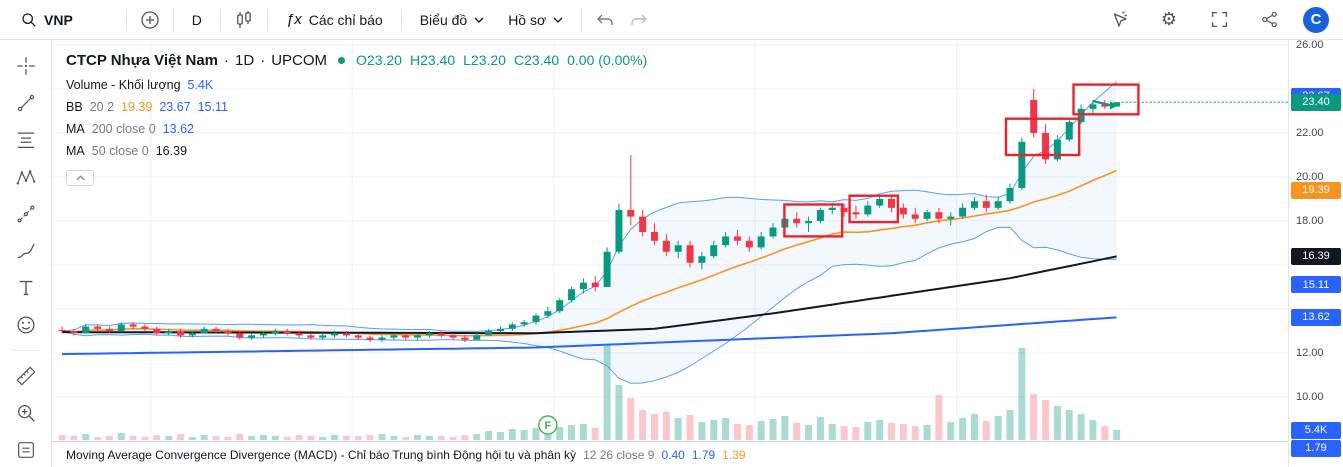 The image size is (1343, 467). What do you see at coordinates (1310, 177) in the screenshot?
I see `price-axis-label: 20.00` at bounding box center [1310, 177].